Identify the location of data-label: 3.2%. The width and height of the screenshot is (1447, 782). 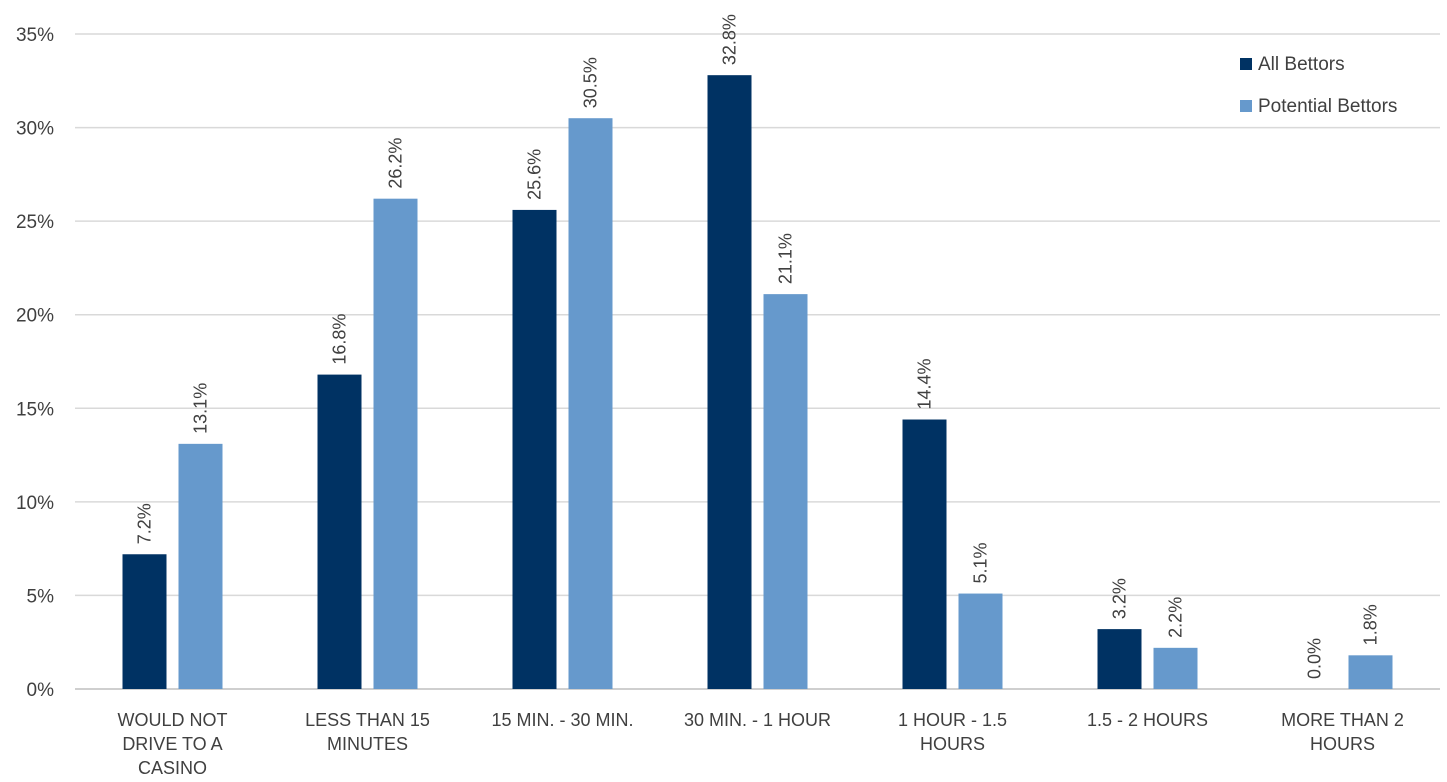
(1120, 598).